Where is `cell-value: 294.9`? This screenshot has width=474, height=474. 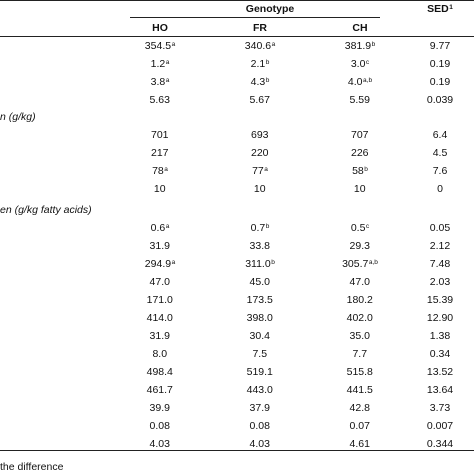
cell-value: 294.9 is located at coordinates (158, 264).